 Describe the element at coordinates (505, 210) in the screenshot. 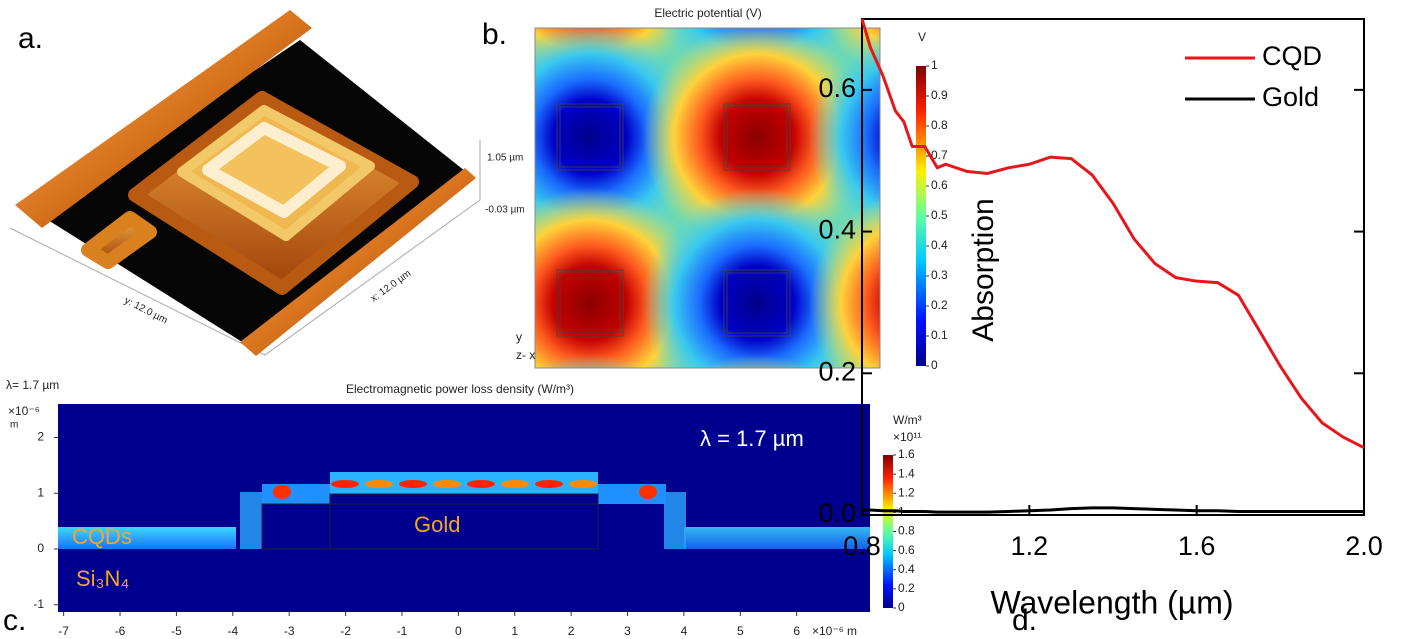

I see `annotation: -0.03 µm` at that location.